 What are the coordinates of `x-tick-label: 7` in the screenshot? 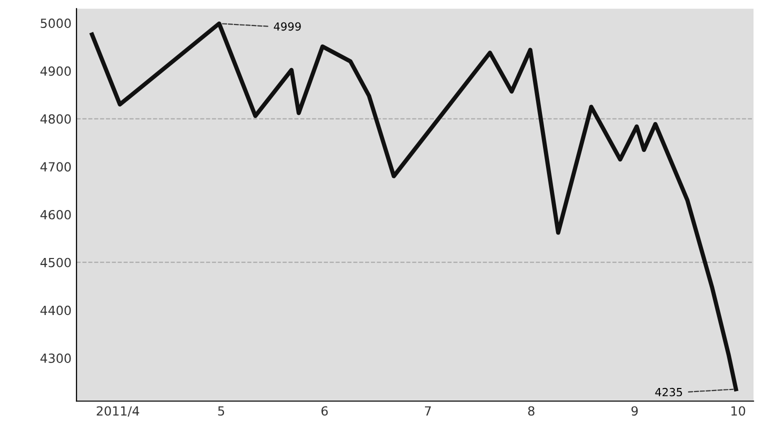 It's located at (427, 411).